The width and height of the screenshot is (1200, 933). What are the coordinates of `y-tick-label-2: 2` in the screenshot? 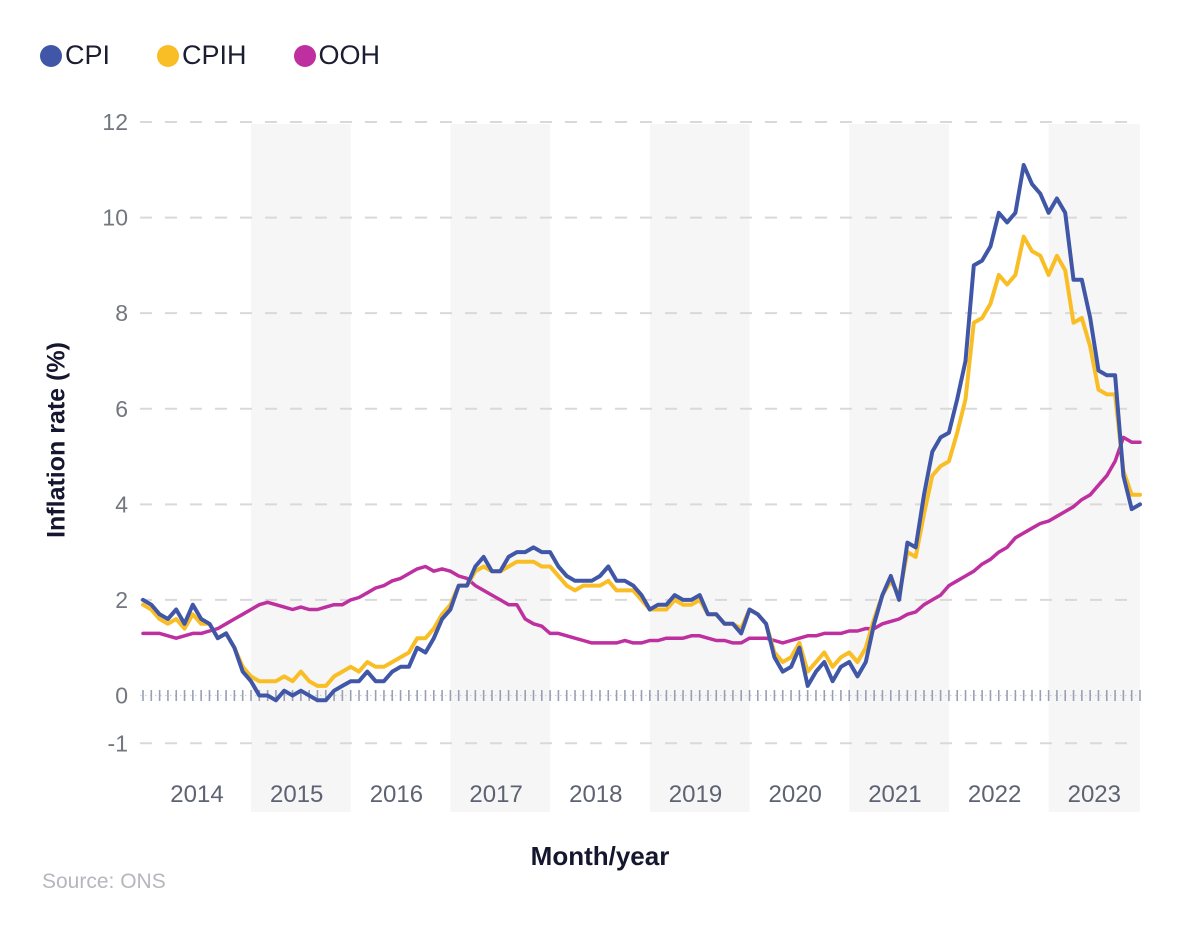 It's located at (121, 600).